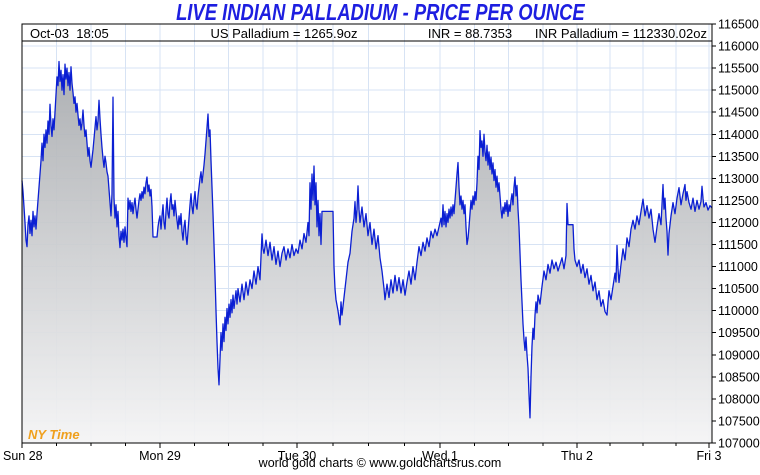 This screenshot has height=475, width=760. I want to click on y-tick-label: 114500, so click(738, 113).